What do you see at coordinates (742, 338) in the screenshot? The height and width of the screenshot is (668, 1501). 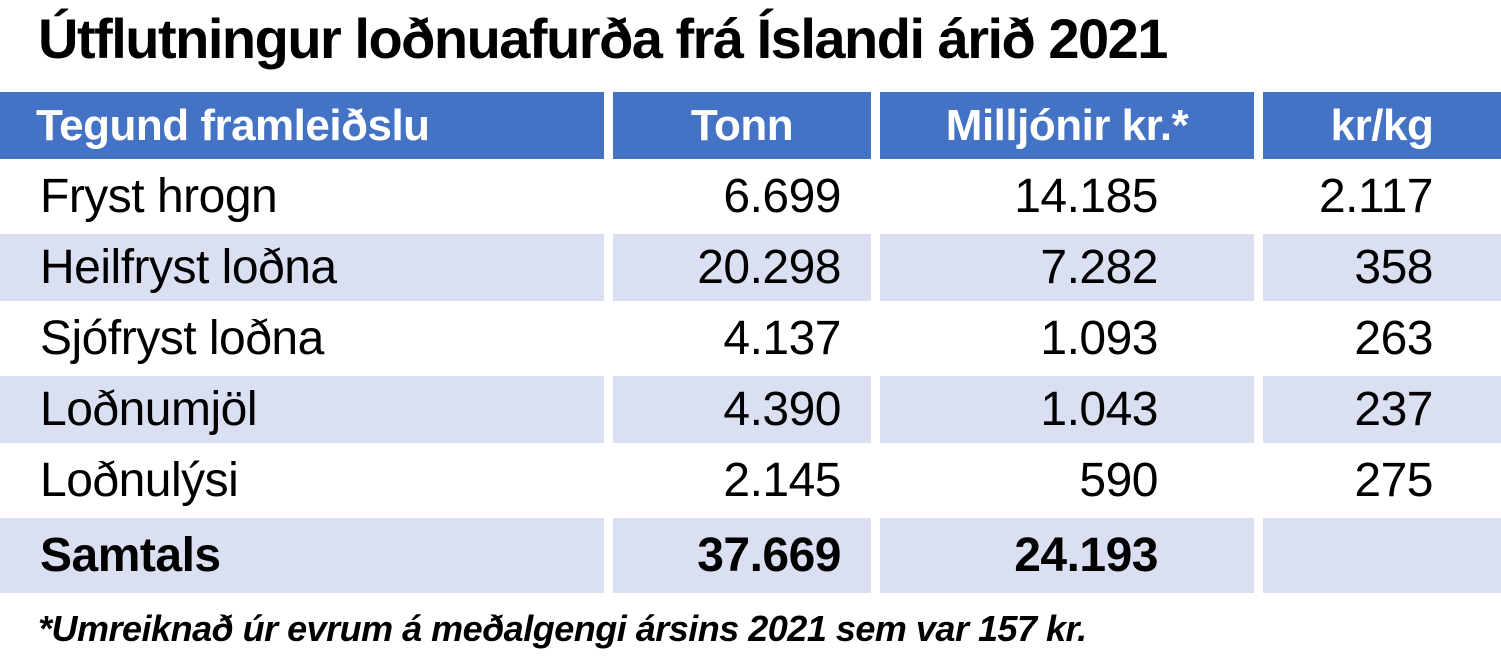 I see `table-cell: 4.137` at bounding box center [742, 338].